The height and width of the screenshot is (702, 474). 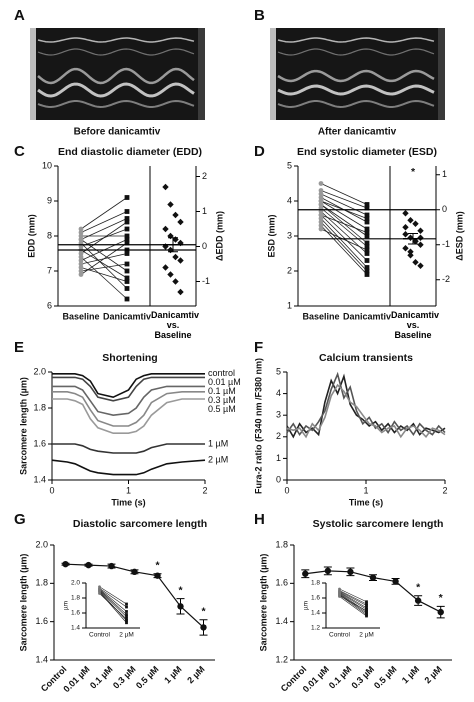 I want to click on category-label-box: Danicamtiv vs. Baseline, so click(x=415, y=325).